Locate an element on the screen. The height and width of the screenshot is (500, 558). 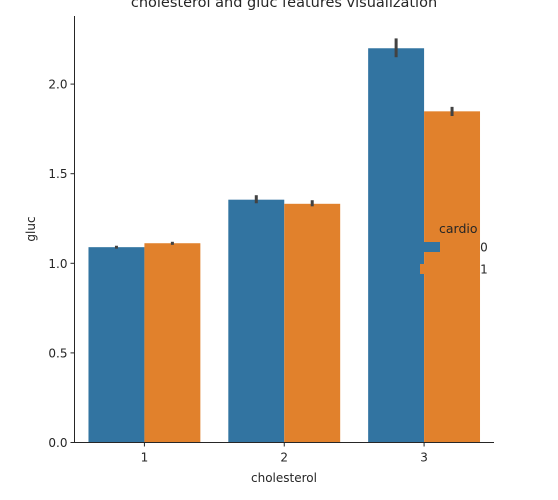
y-tick-label-1: 0.5 is located at coordinates (57, 353).